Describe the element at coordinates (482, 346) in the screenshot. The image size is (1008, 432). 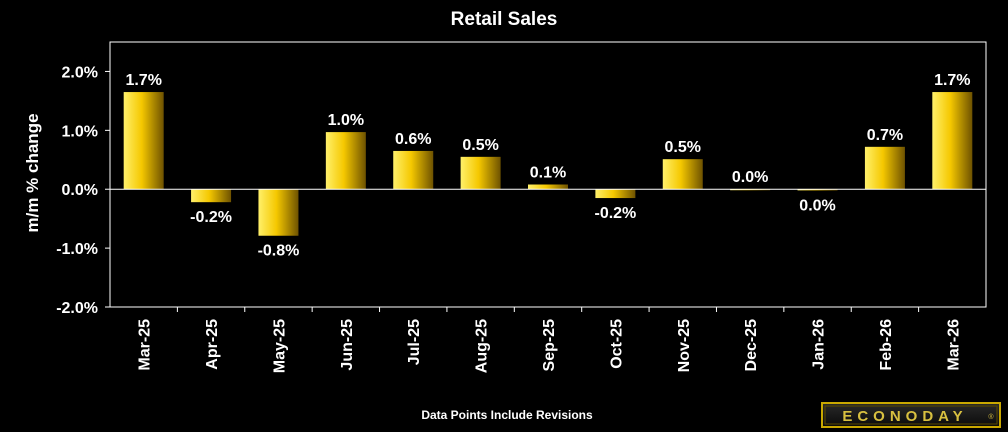
I see `x-tick-label: Aug-25` at that location.